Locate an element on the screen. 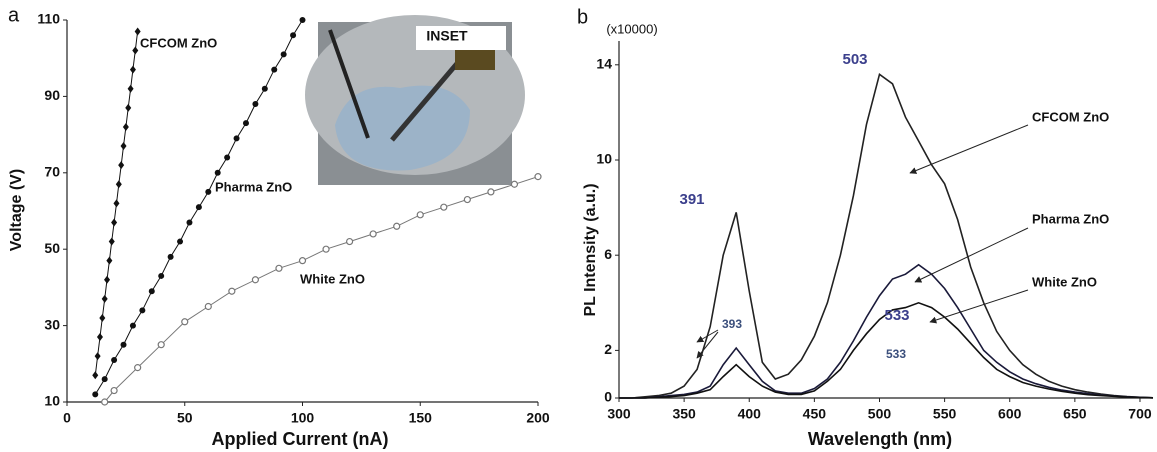 This screenshot has width=1157, height=452. inset-label: INSET is located at coordinates (447, 36).